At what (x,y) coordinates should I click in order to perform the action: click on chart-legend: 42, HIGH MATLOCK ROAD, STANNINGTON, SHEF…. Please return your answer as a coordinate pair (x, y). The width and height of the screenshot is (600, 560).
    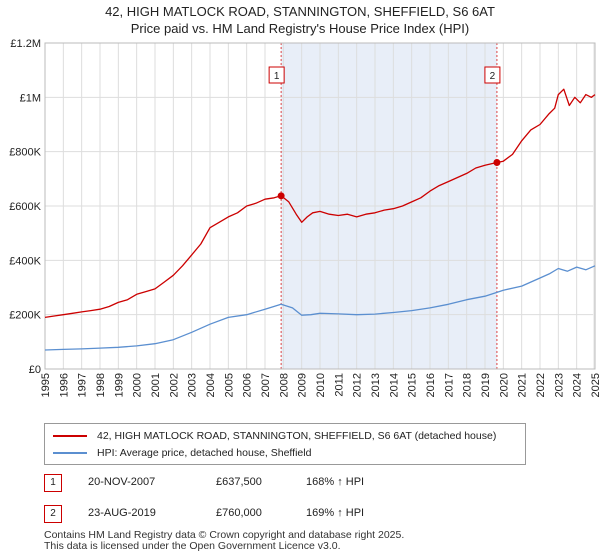
    Looking at the image, I should click on (285, 444).